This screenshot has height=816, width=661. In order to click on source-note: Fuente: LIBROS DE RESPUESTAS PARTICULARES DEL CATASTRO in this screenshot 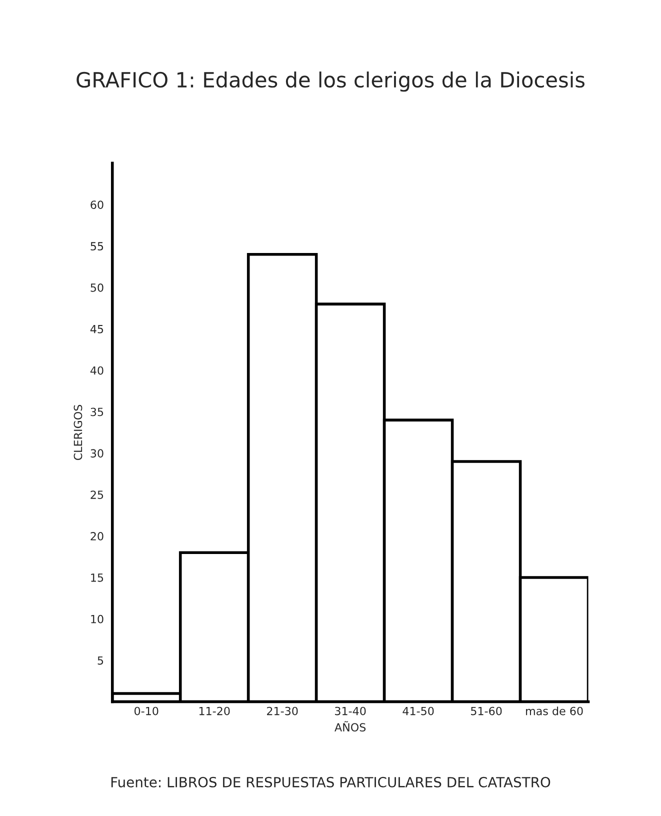, I will do `click(330, 782)`.